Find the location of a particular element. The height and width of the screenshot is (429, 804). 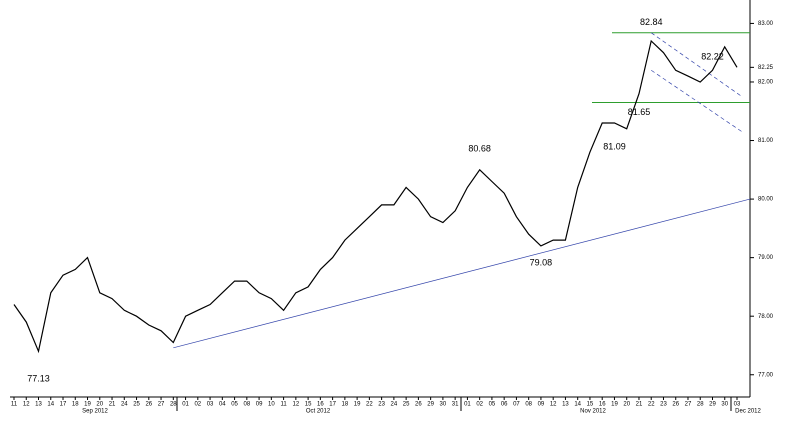

current-price-label: 82.25 is located at coordinates (766, 68).